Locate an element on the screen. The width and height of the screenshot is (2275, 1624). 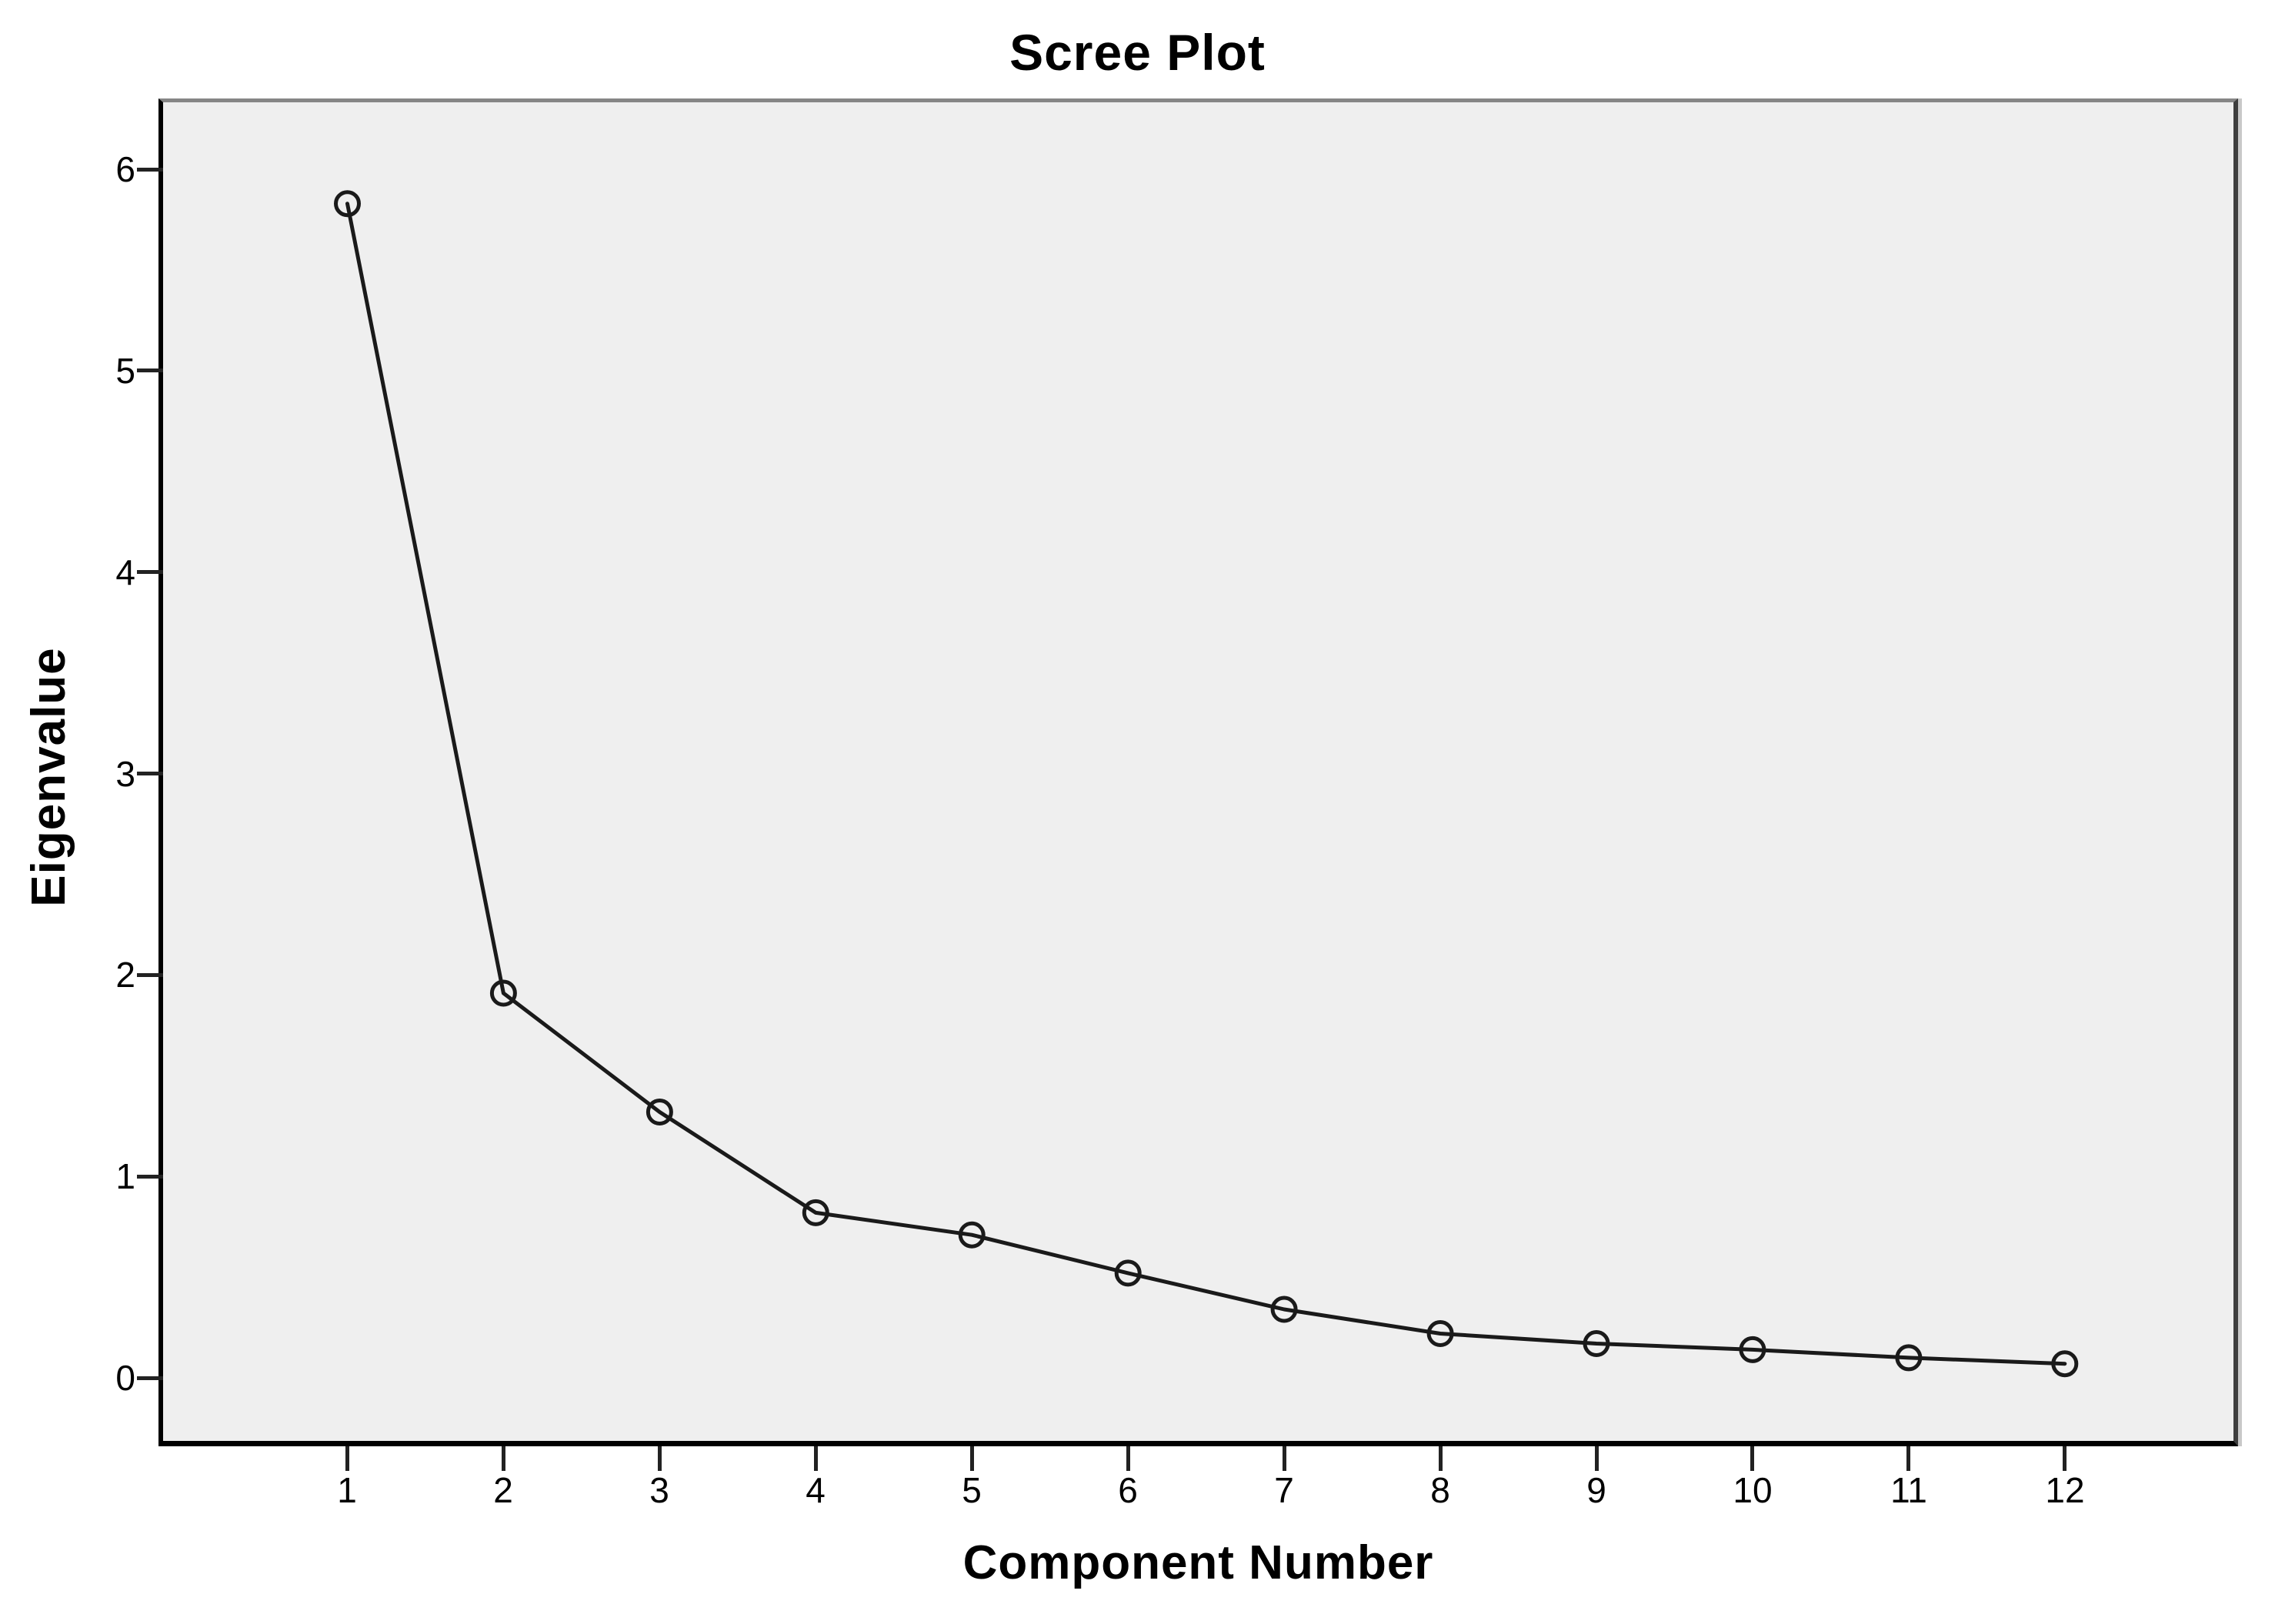
x-tick-label: 9 is located at coordinates (1596, 1490).